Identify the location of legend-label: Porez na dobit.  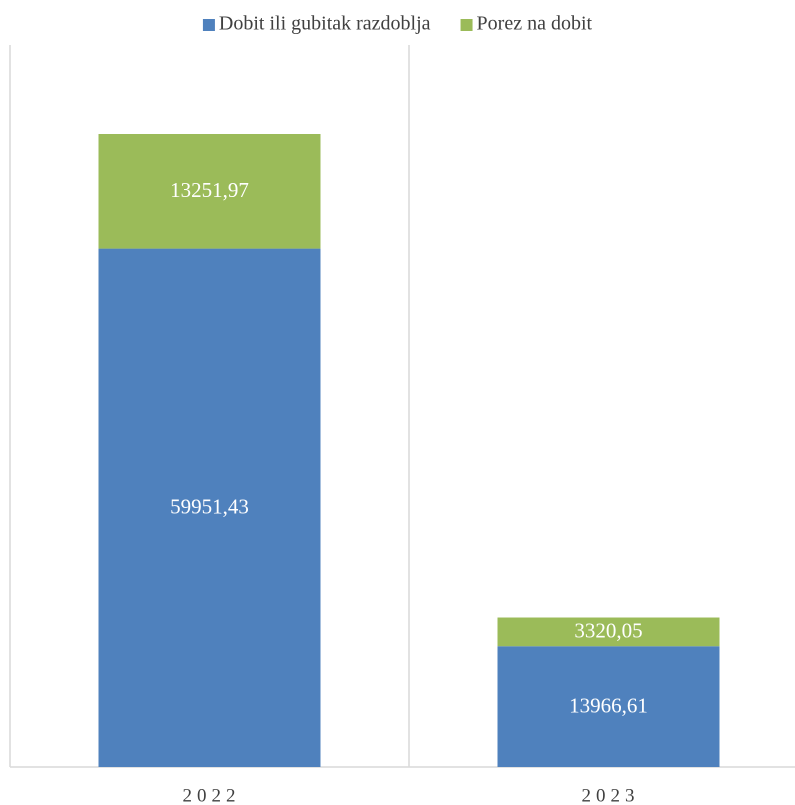
(535, 24).